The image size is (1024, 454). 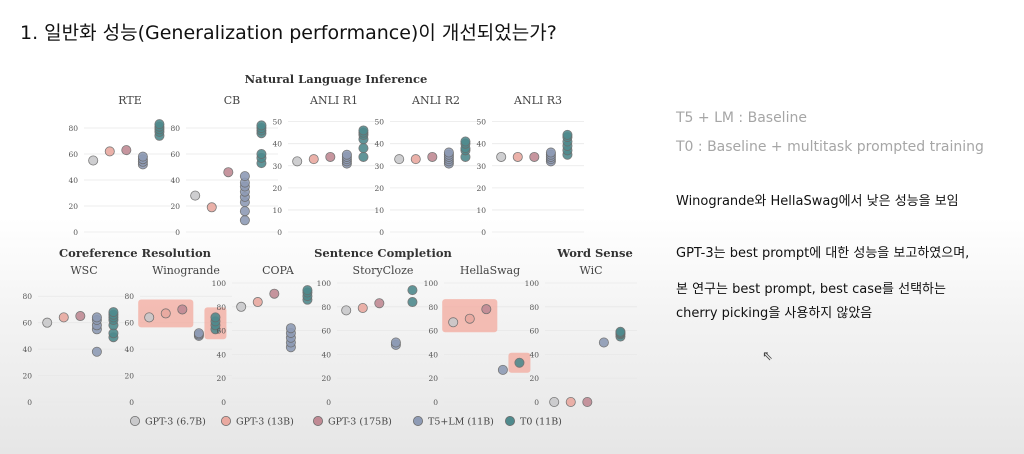 What do you see at coordinates (465, 141) in the screenshot?
I see `data-point-anli-r2-t0-11b` at bounding box center [465, 141].